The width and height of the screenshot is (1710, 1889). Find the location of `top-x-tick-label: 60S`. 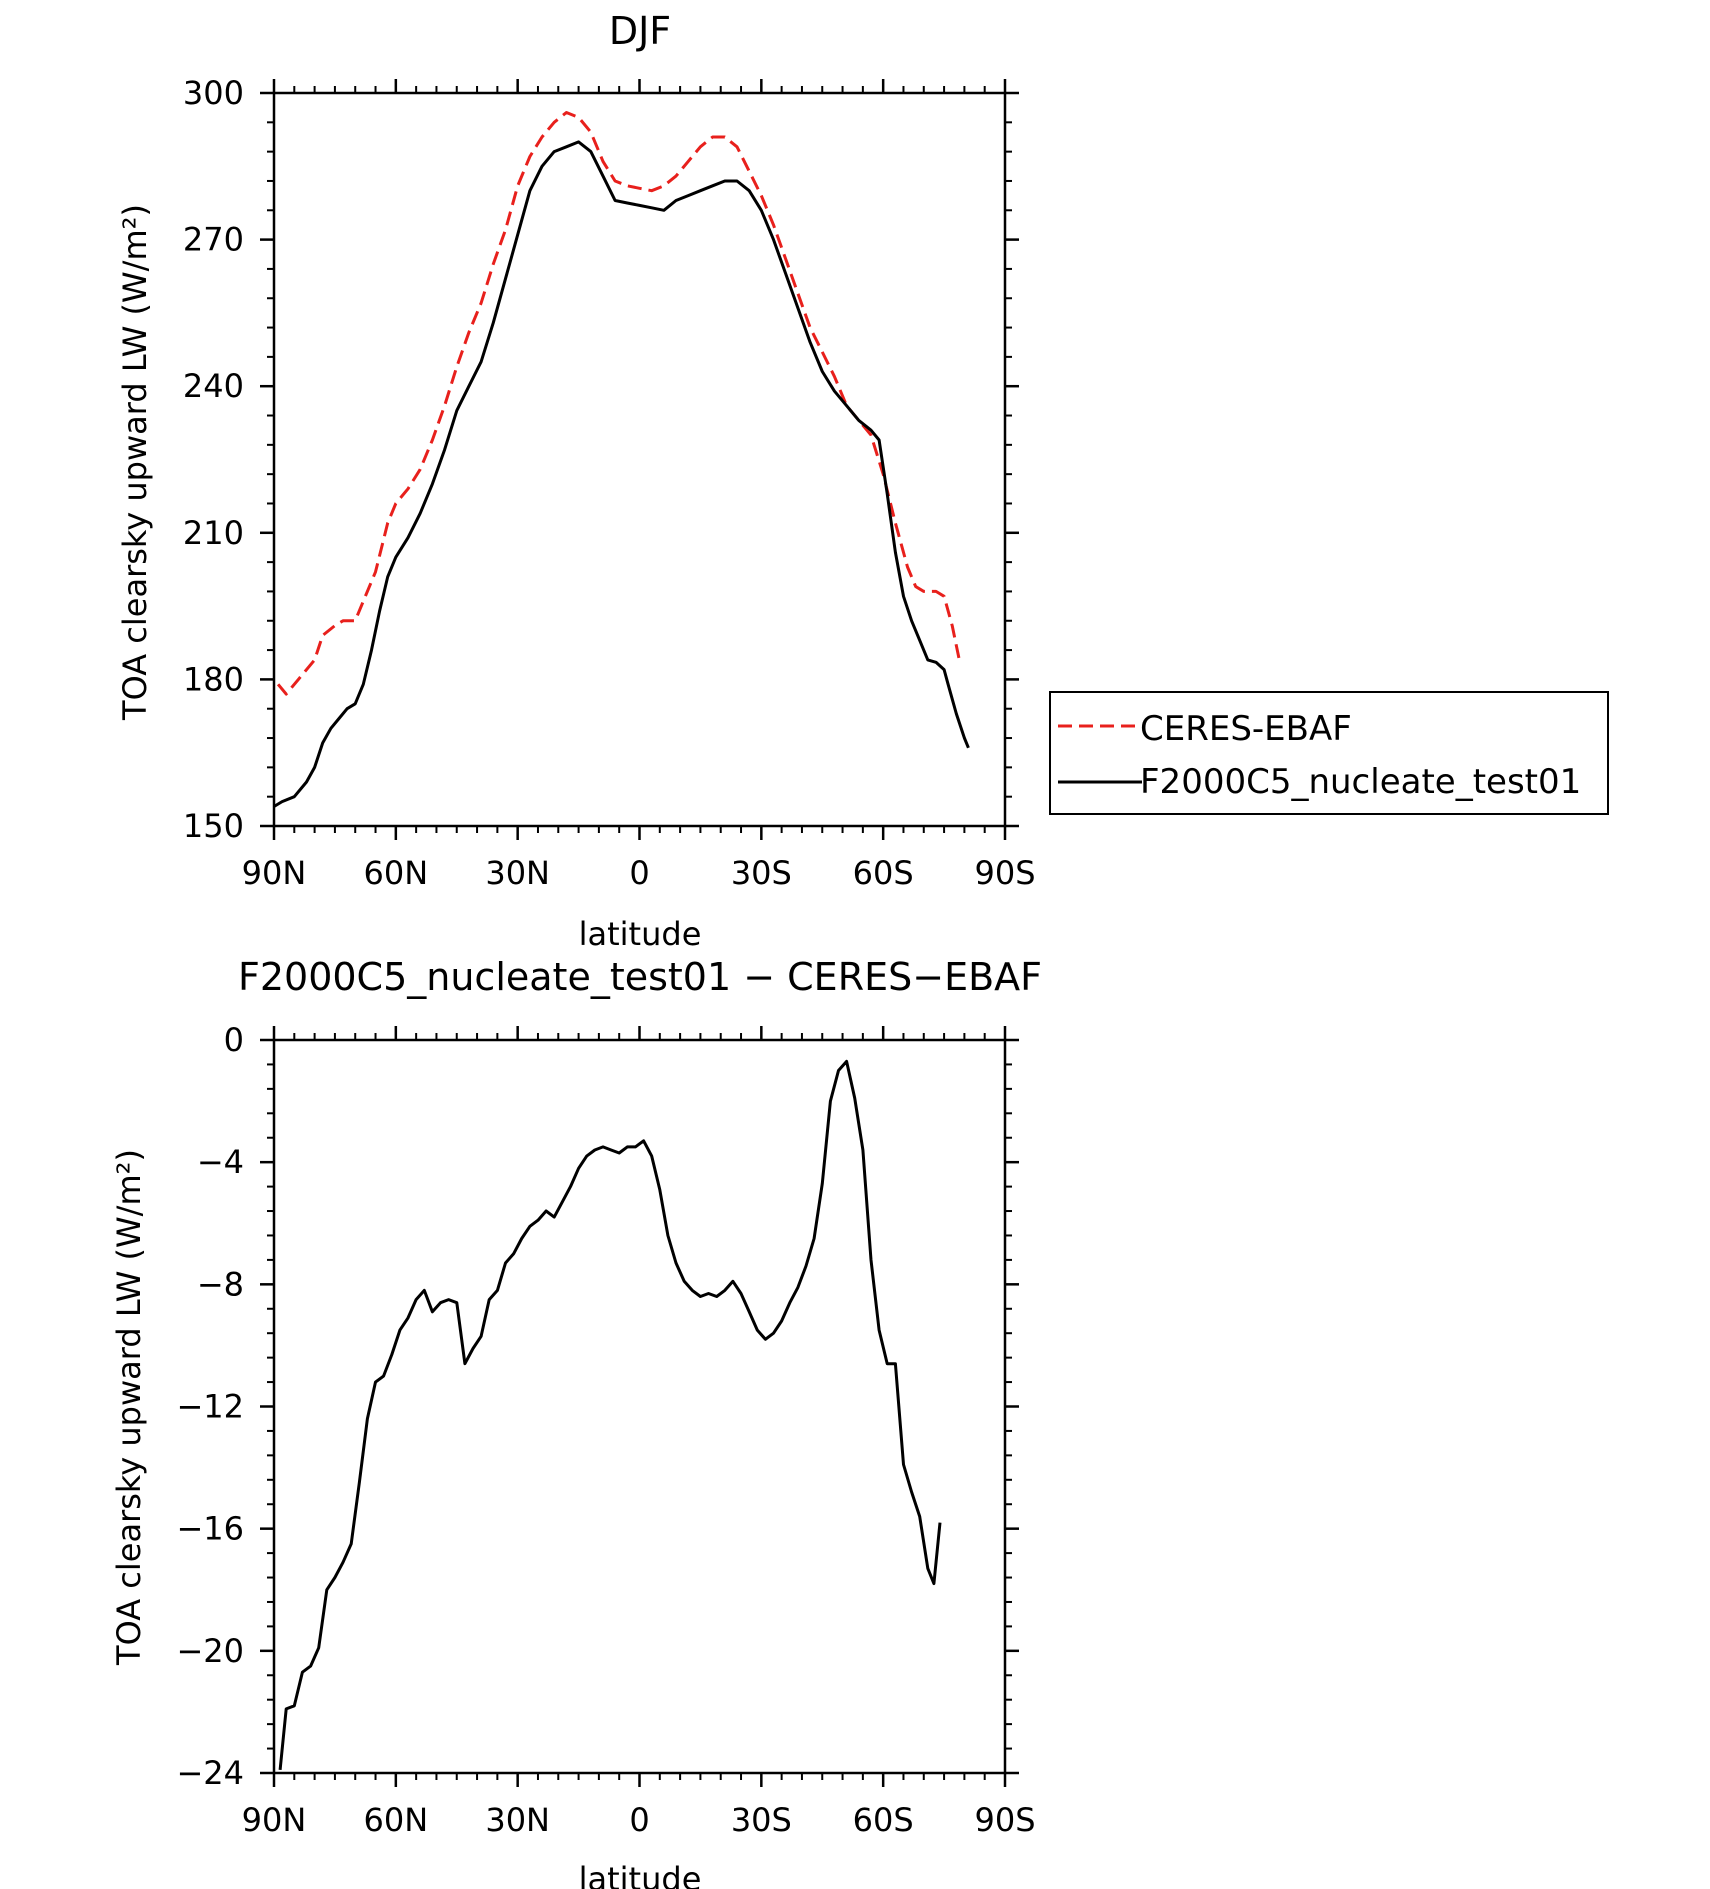

top-x-tick-label: 60S is located at coordinates (883, 873).